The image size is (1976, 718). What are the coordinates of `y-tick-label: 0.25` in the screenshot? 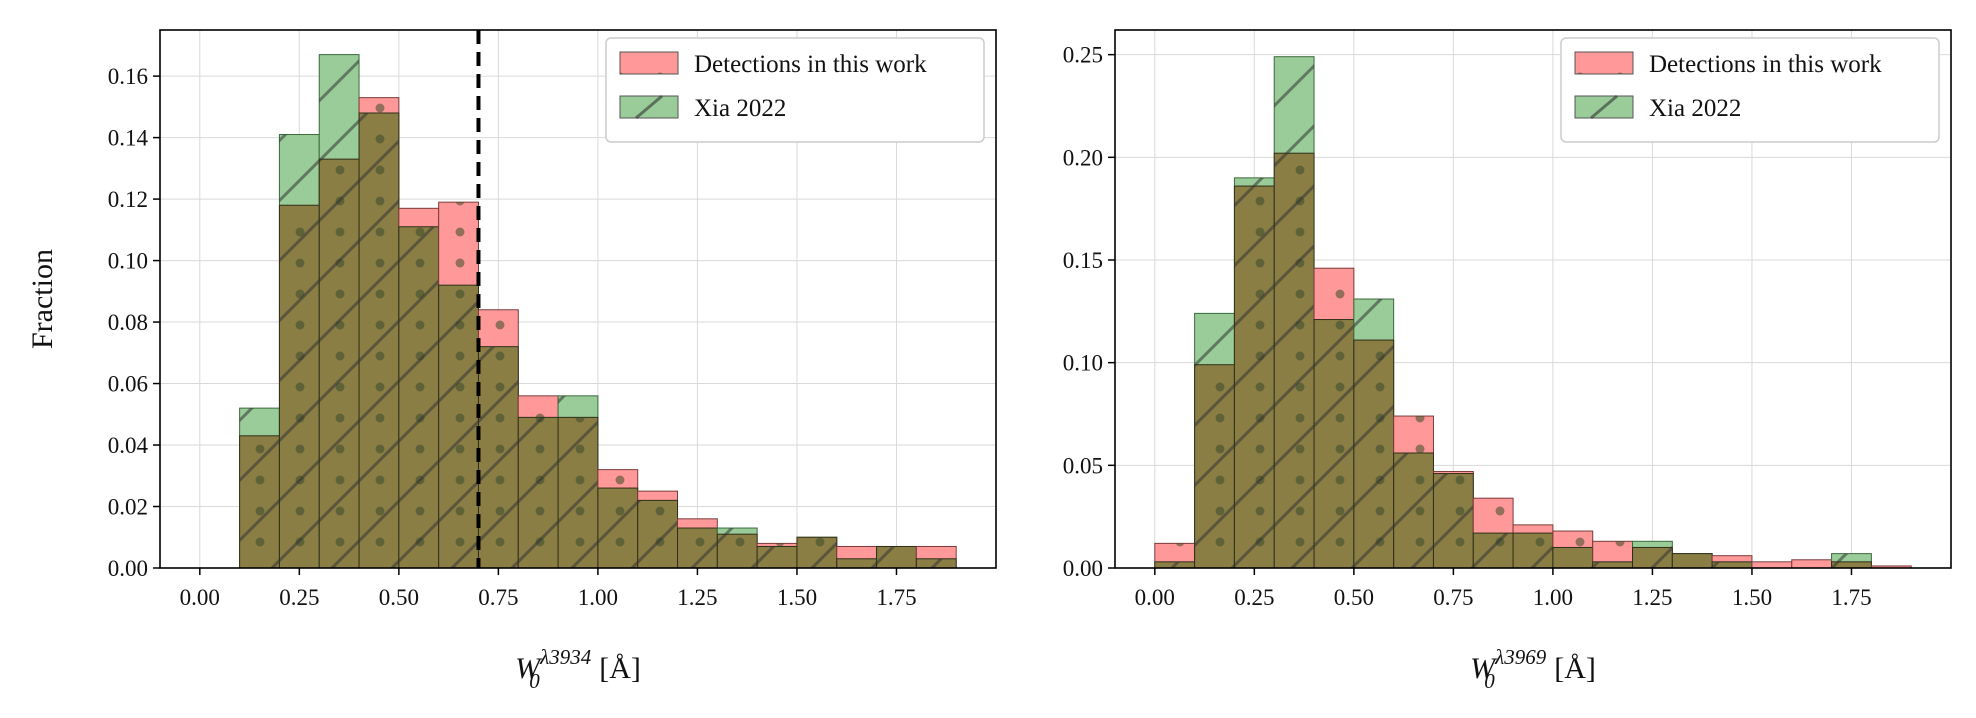 It's located at (1083, 55).